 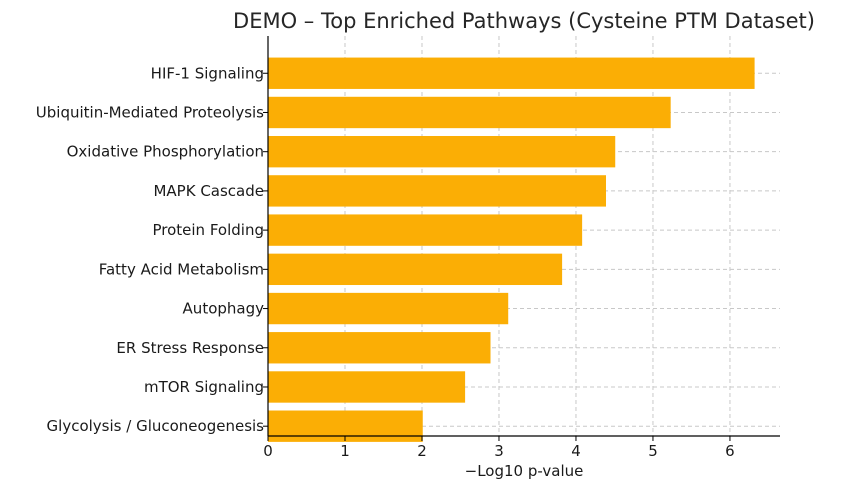 I want to click on category-label-4: Protein Folding, so click(x=208, y=230).